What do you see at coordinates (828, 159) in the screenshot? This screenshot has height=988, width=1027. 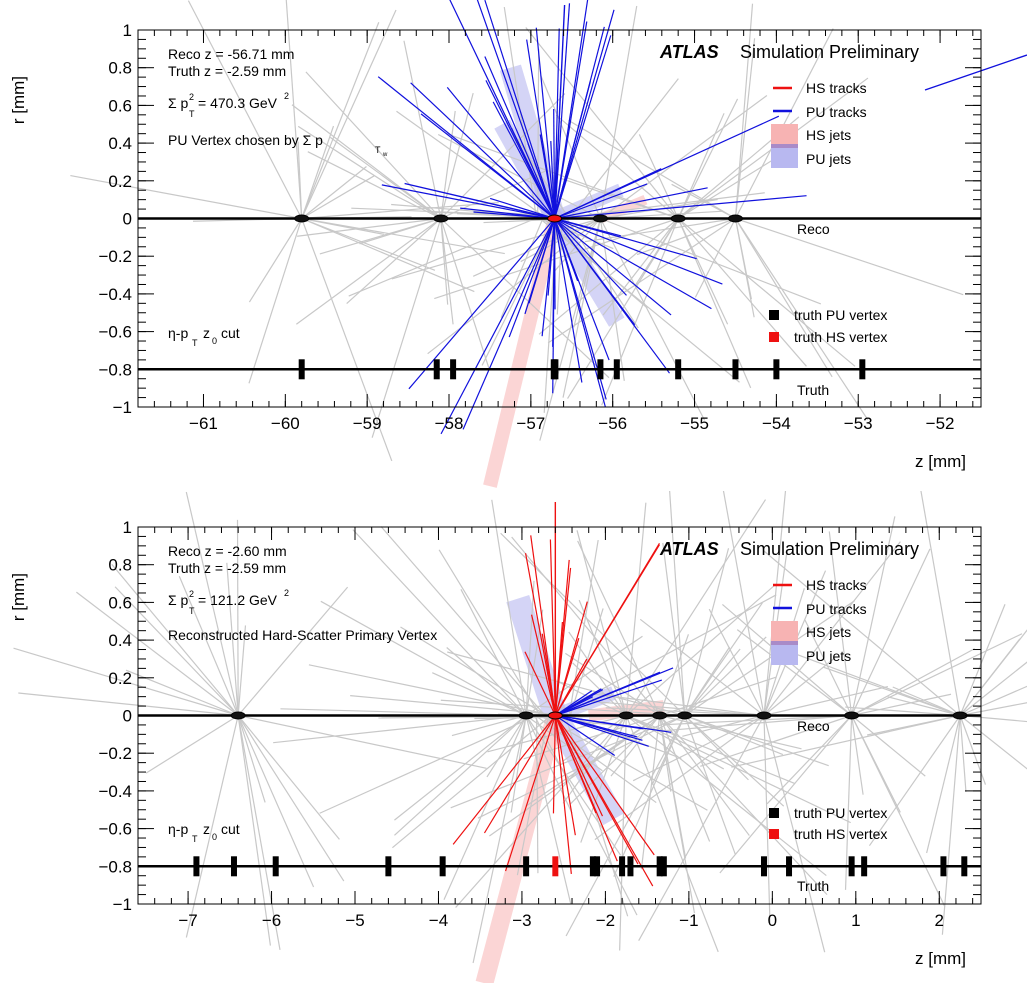 I see `pu-jets-label: PU jets` at bounding box center [828, 159].